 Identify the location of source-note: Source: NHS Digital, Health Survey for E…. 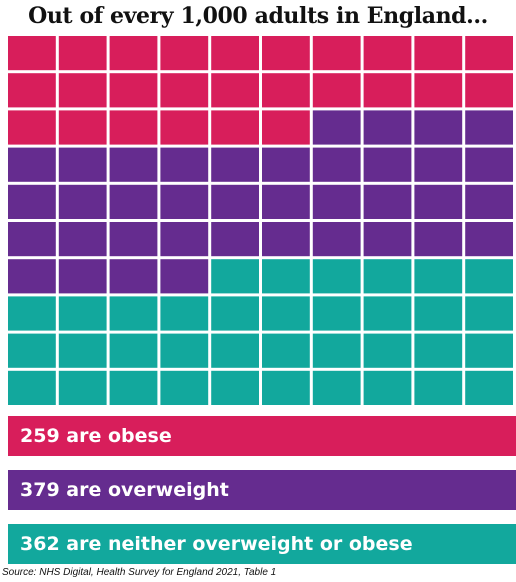
(139, 572).